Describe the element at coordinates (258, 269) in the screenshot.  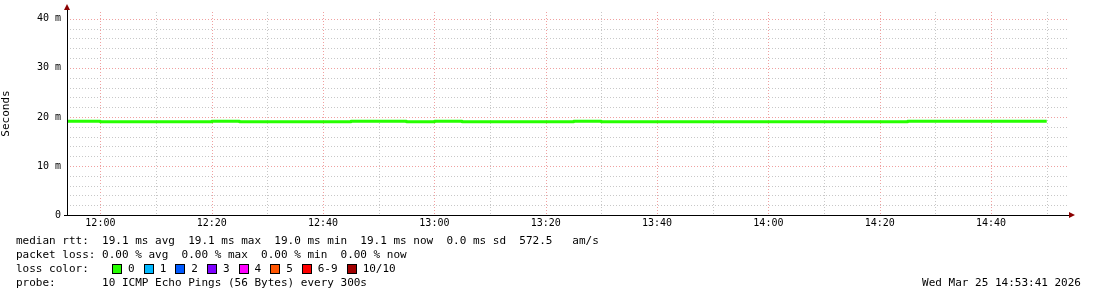
I see `legend-label: 4` at that location.